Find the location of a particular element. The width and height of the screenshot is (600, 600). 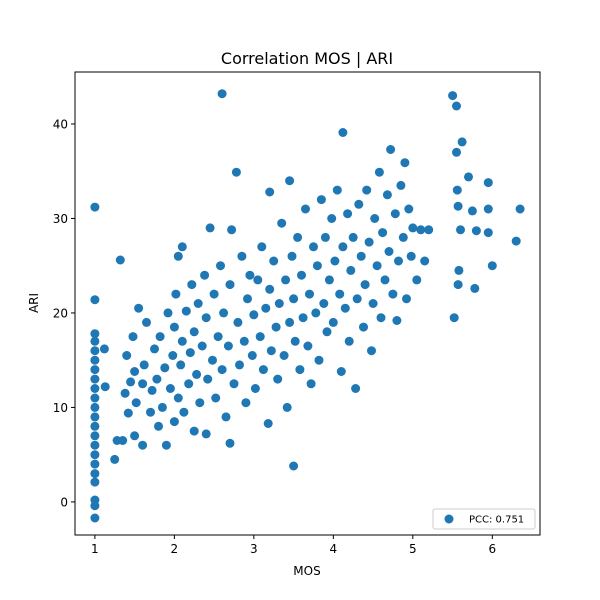

y-tick-label: 30 is located at coordinates (60, 219).